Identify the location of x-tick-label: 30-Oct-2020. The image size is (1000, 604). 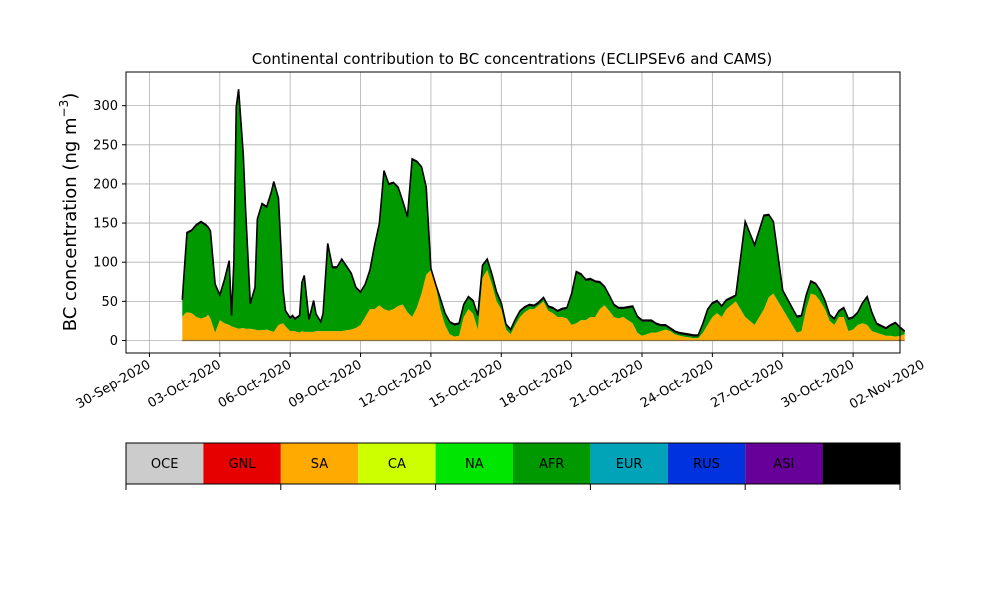
(818, 384).